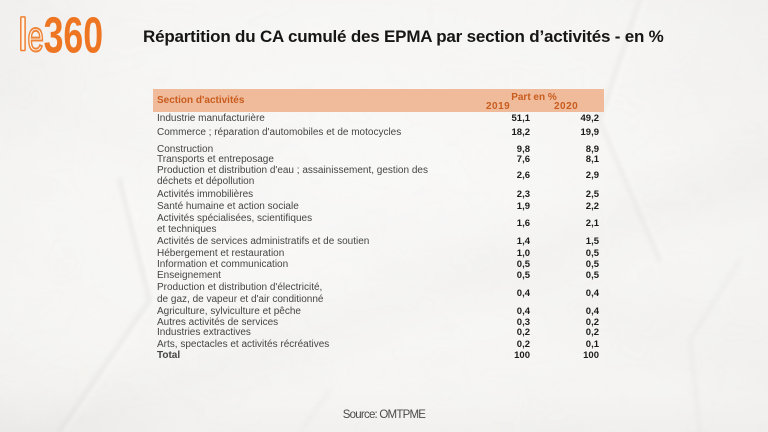  What do you see at coordinates (36, 36) in the screenshot?
I see `svg-text: e` at bounding box center [36, 36].